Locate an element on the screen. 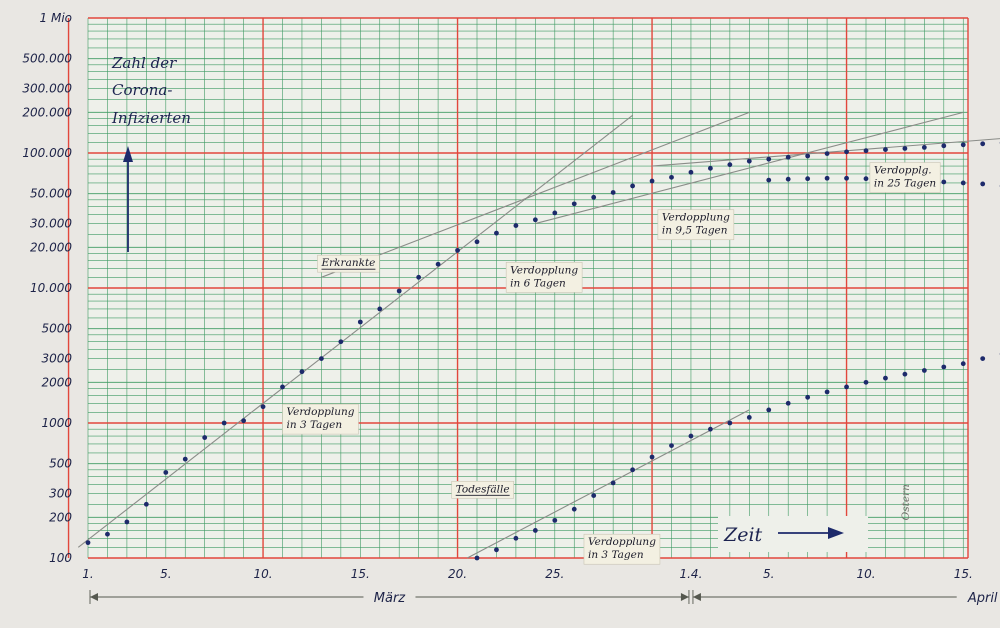 The image size is (1000, 628). y-axis-title-line-2: Corona- is located at coordinates (142, 90).